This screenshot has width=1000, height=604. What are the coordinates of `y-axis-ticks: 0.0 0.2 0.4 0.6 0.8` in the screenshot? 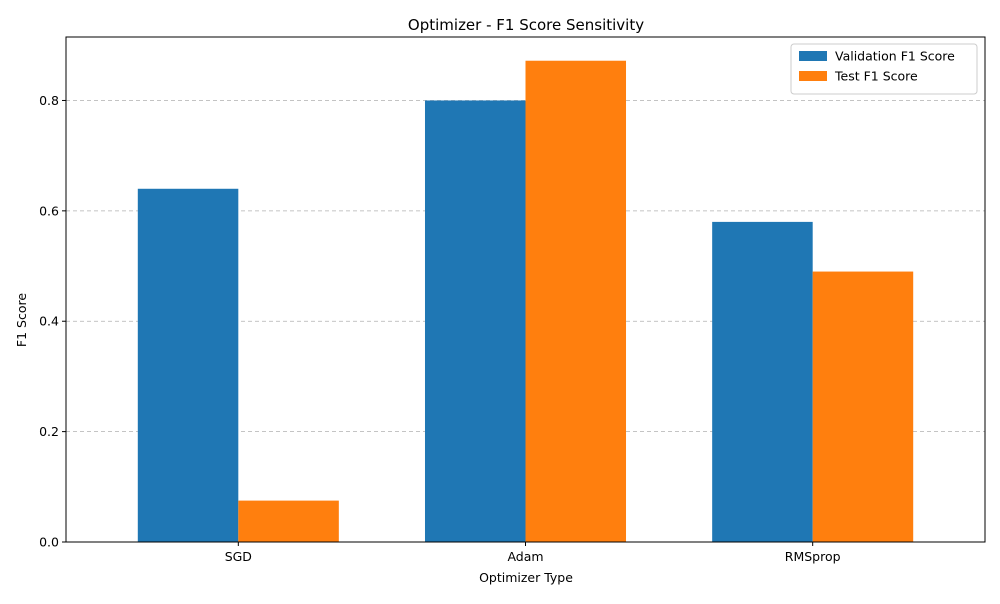 It's located at (52, 321).